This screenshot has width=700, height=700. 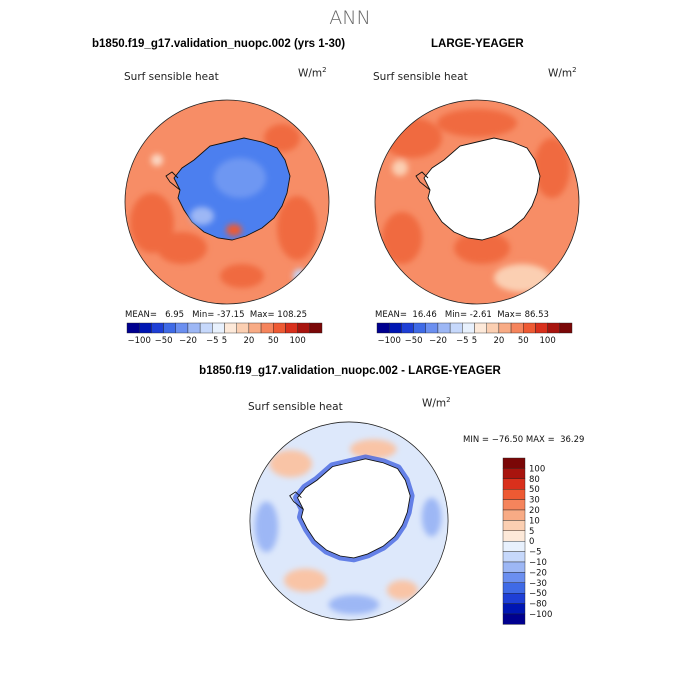 What do you see at coordinates (538, 563) in the screenshot?
I see `colorbar-tick-label: −10` at bounding box center [538, 563].